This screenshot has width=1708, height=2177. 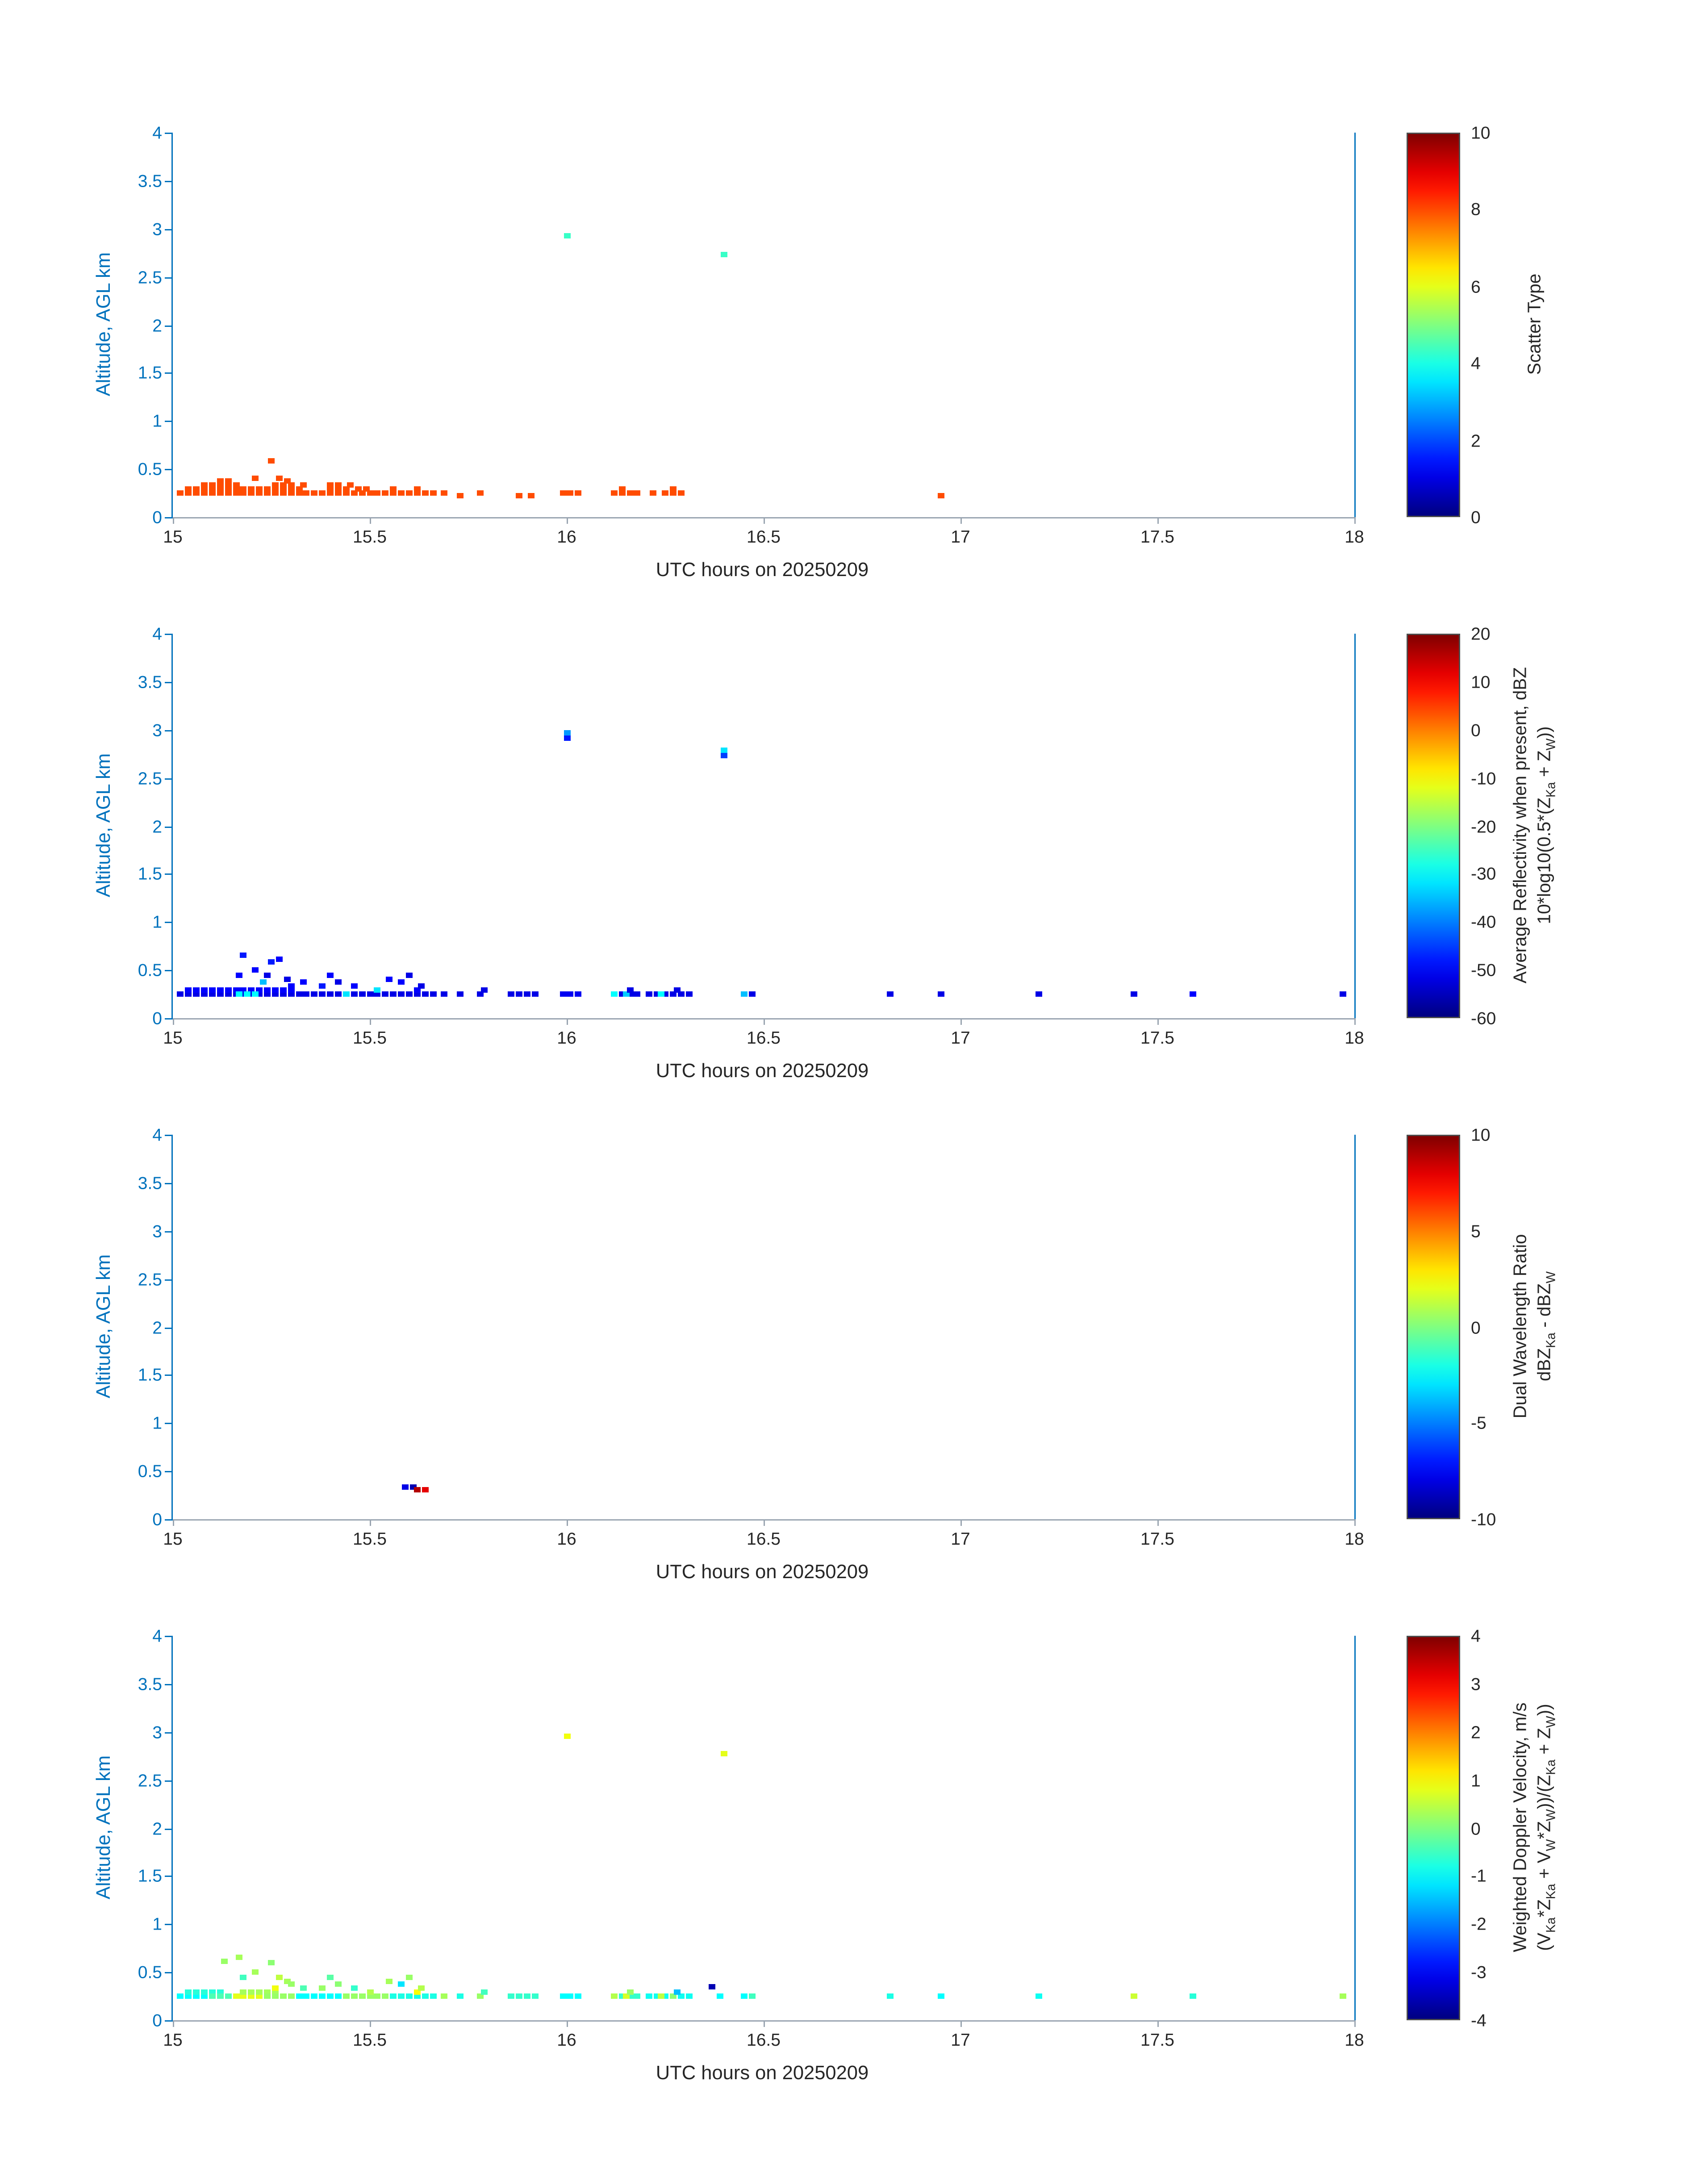 What do you see at coordinates (1483, 922) in the screenshot?
I see `colorbar-tick-label: -40` at bounding box center [1483, 922].